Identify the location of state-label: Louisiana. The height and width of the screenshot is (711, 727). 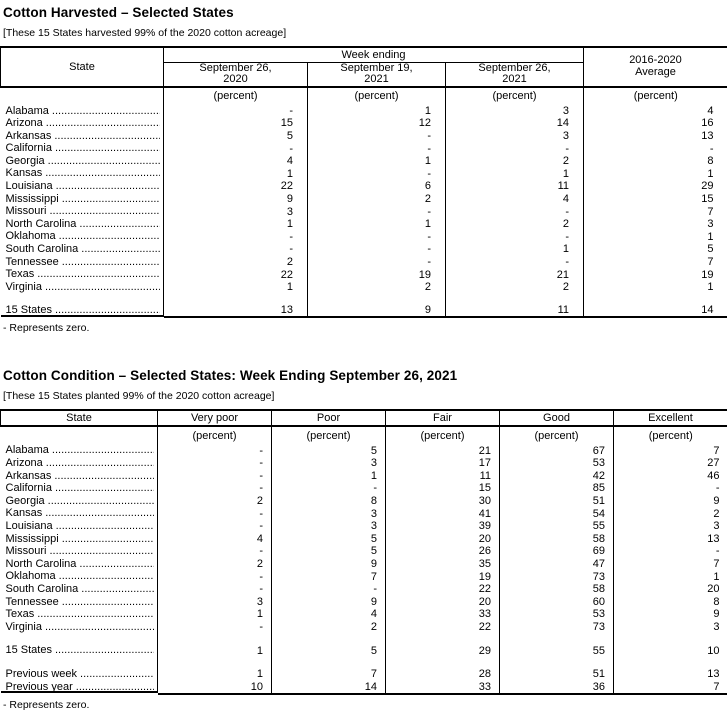
(29, 526).